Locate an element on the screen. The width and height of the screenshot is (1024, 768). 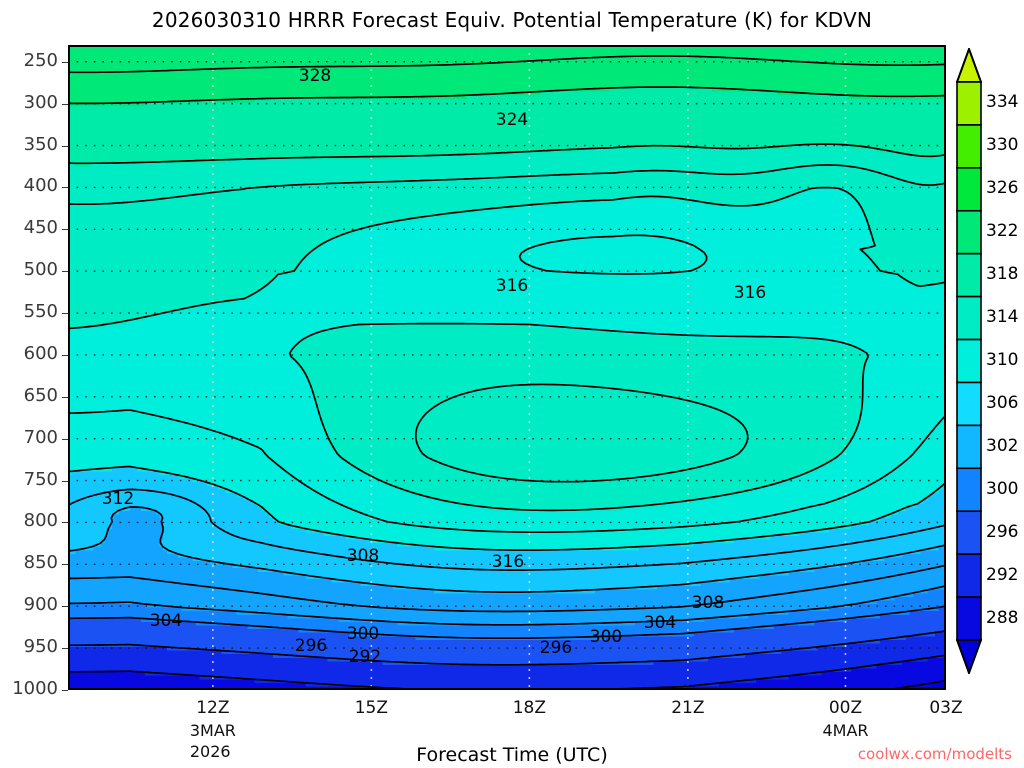
colorbar-tick-label: 322 is located at coordinates (1002, 231).